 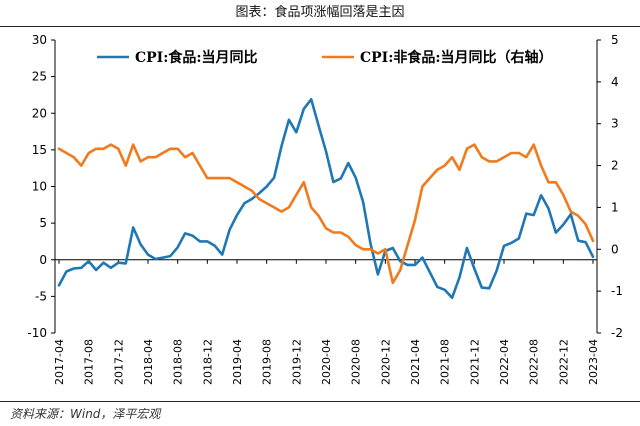 What do you see at coordinates (267, 362) in the screenshot?
I see `x-tick-label: 2019-08` at bounding box center [267, 362].